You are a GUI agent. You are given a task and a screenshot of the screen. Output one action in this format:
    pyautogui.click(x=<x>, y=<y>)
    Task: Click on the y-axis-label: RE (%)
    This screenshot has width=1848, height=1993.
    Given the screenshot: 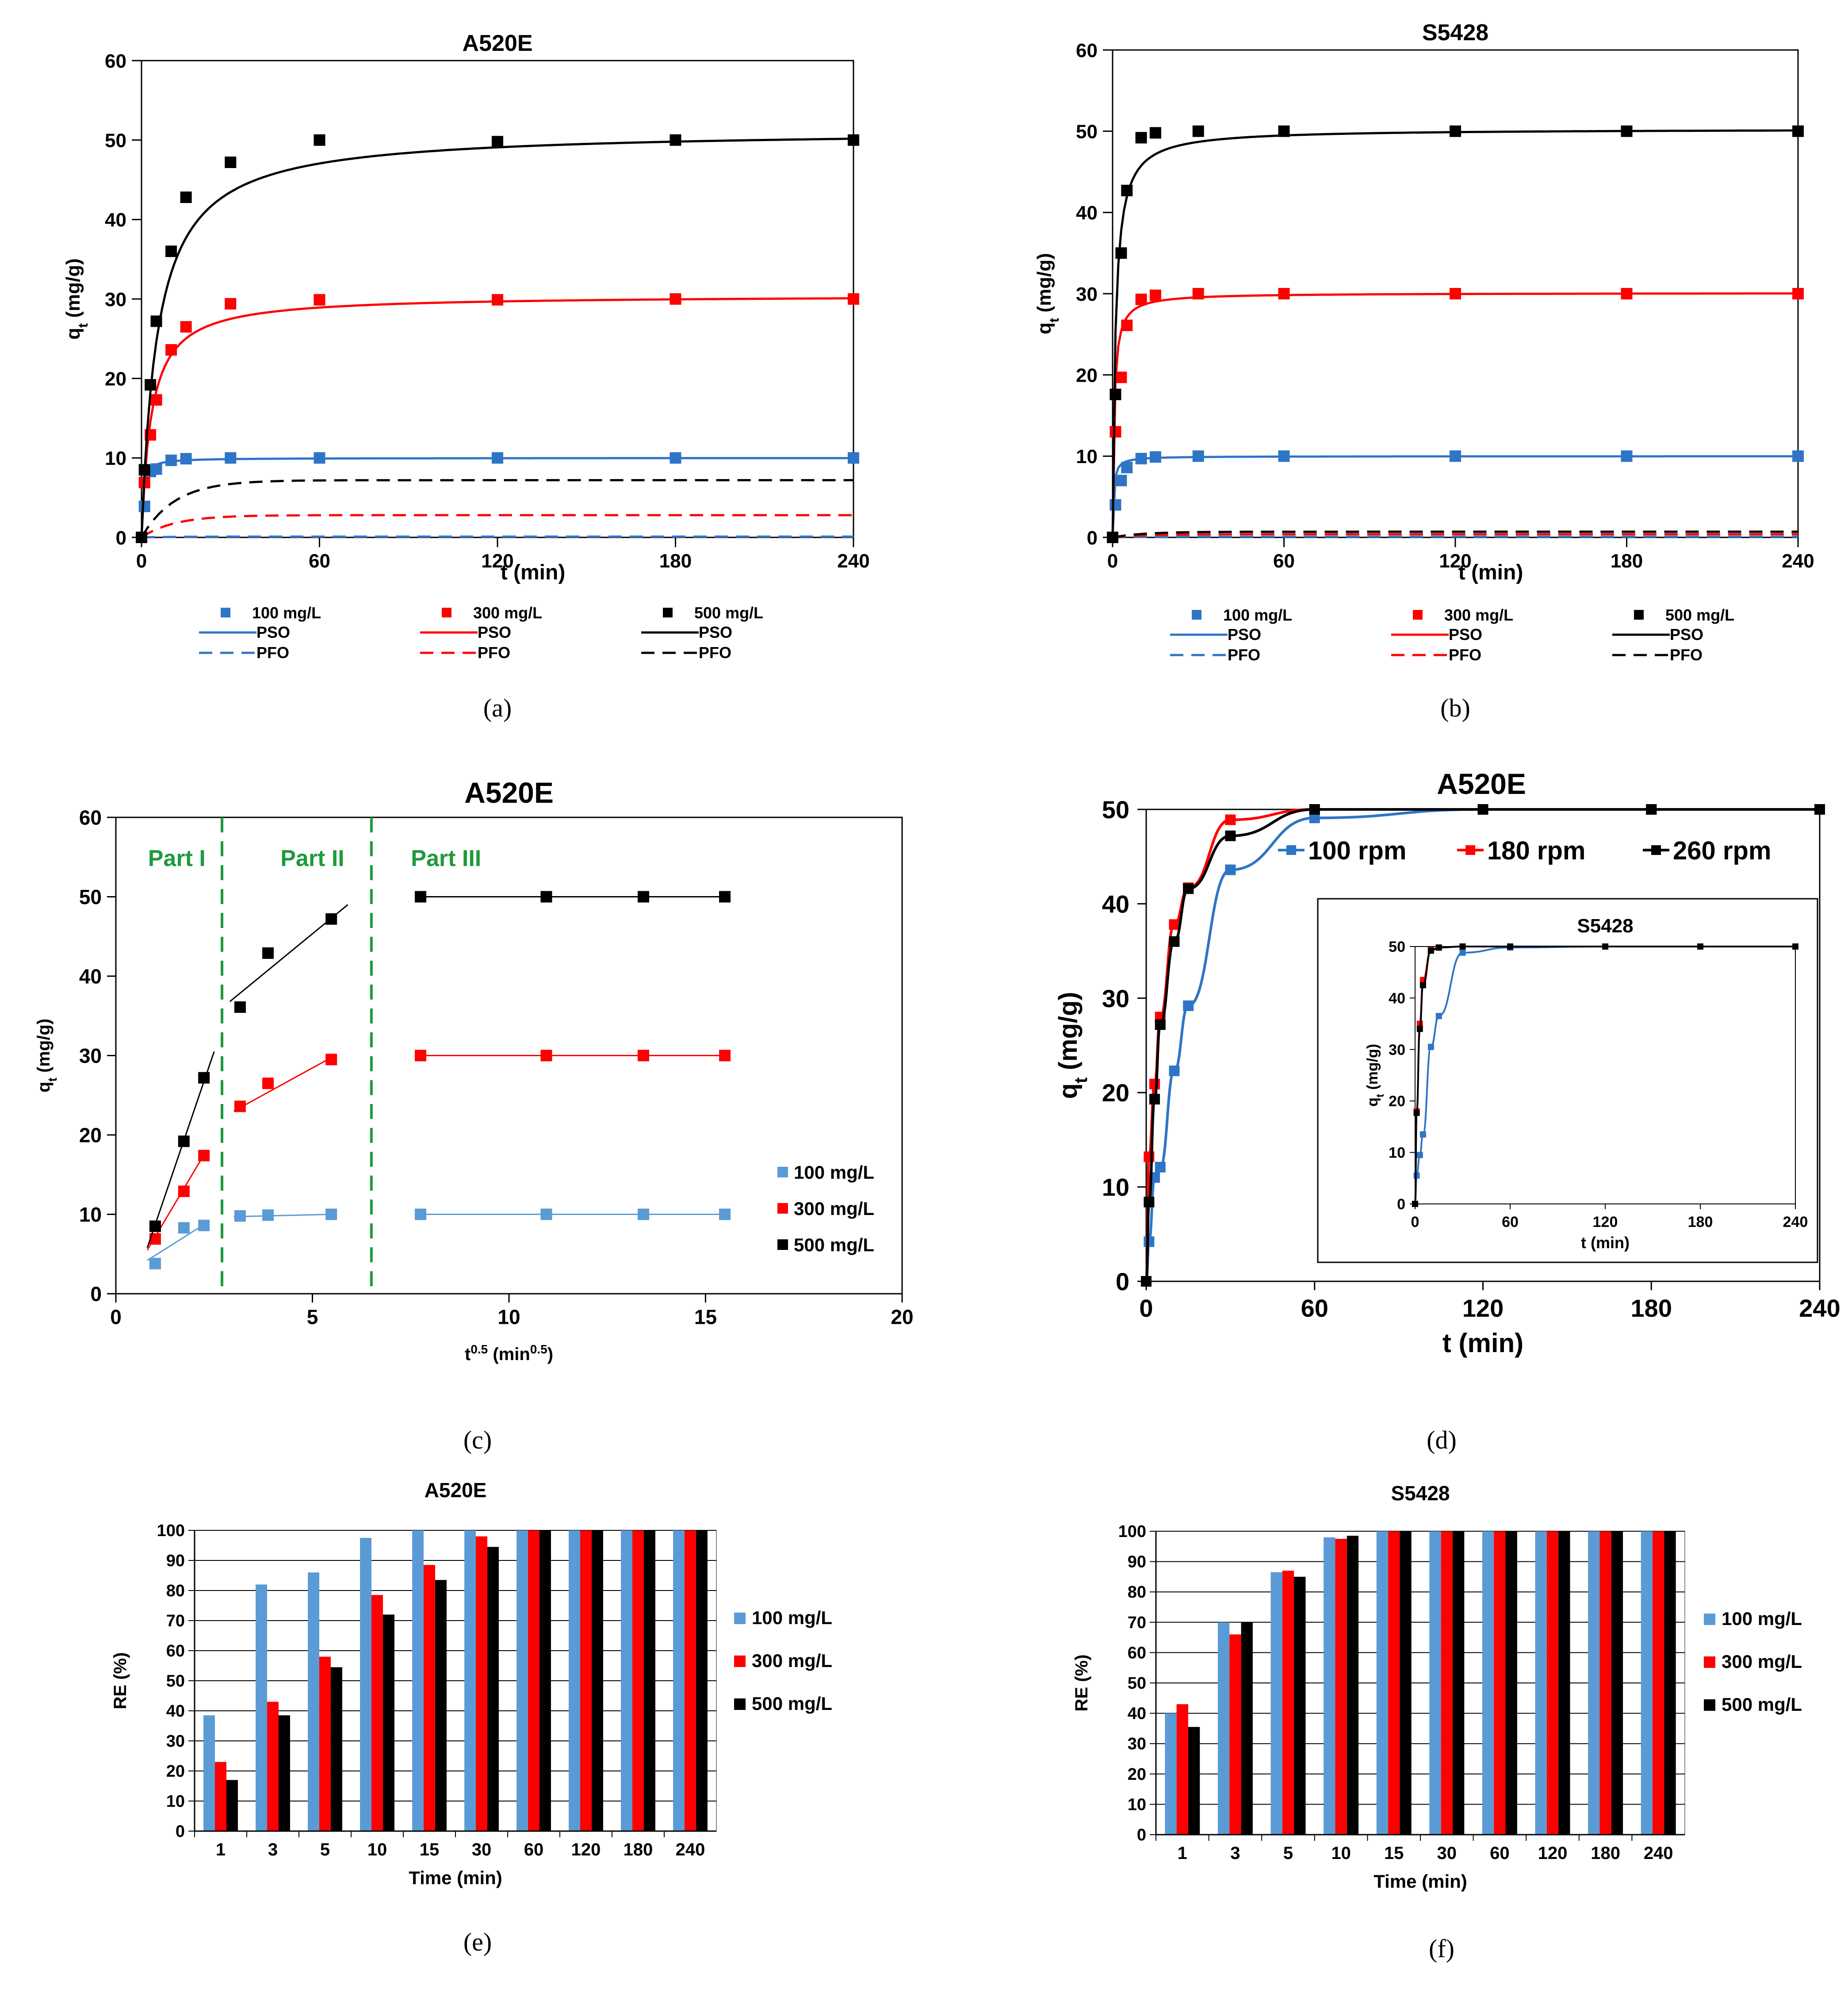 What is the action you would take?
    pyautogui.click(x=1081, y=1683)
    